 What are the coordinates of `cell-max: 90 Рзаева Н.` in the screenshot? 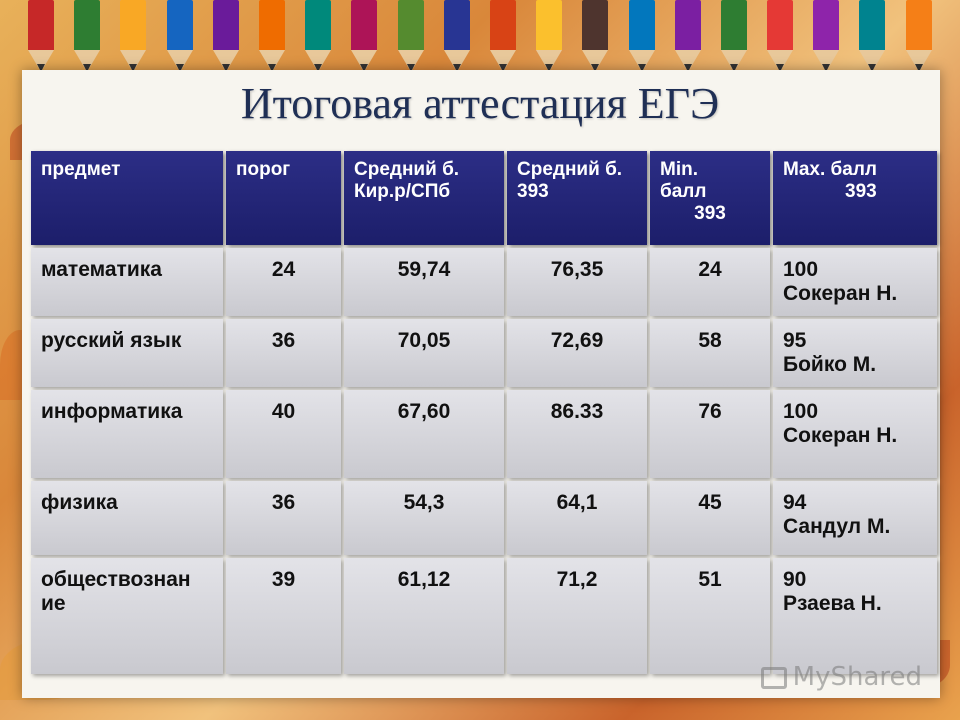 It's located at (855, 616).